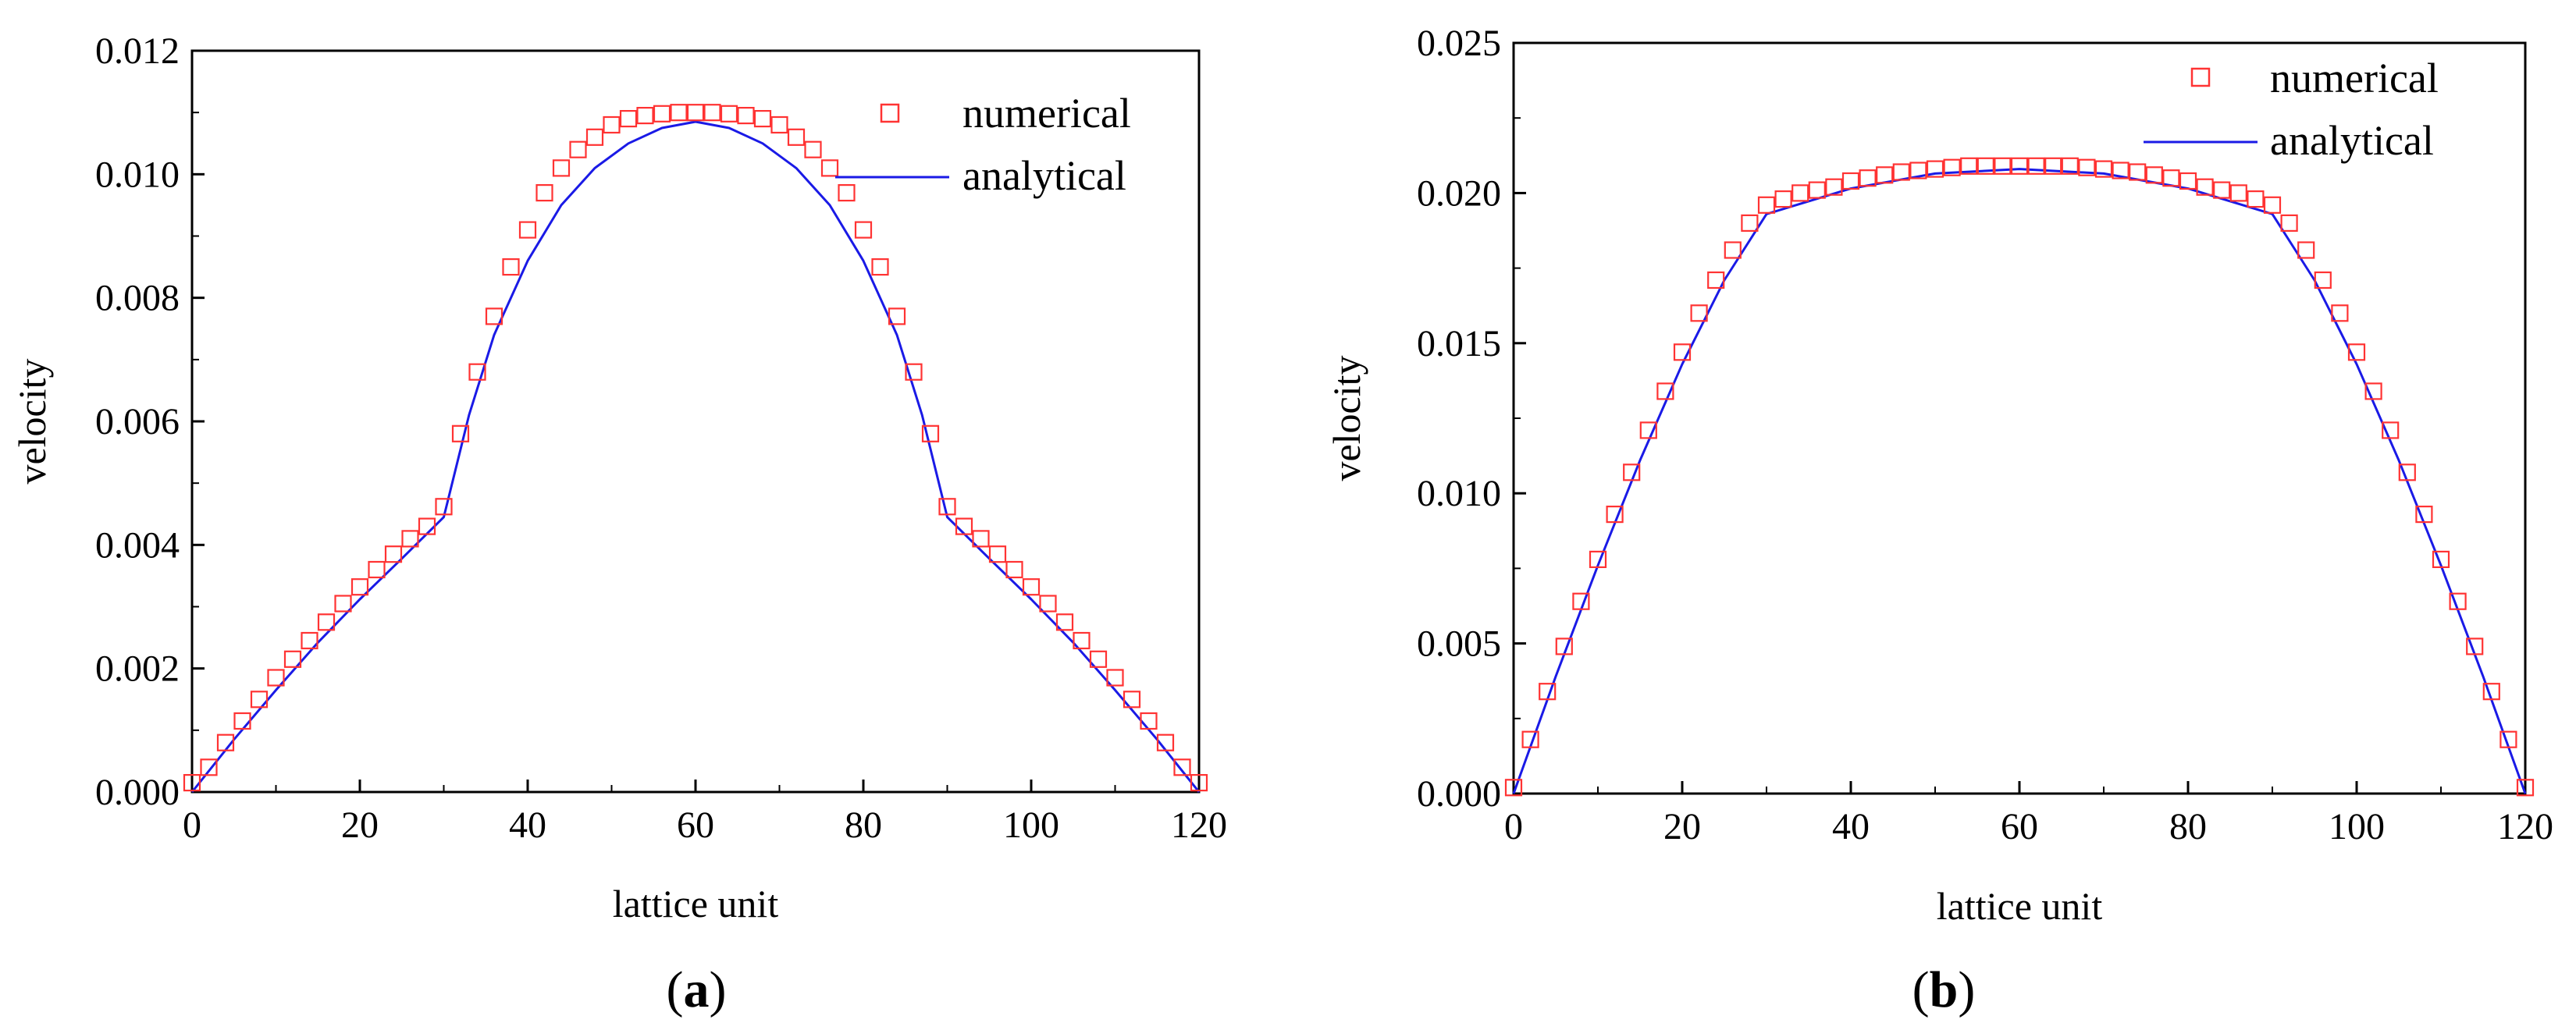 This screenshot has height=1030, width=2576. I want to click on y-tick-label: 0.004, so click(137, 545).